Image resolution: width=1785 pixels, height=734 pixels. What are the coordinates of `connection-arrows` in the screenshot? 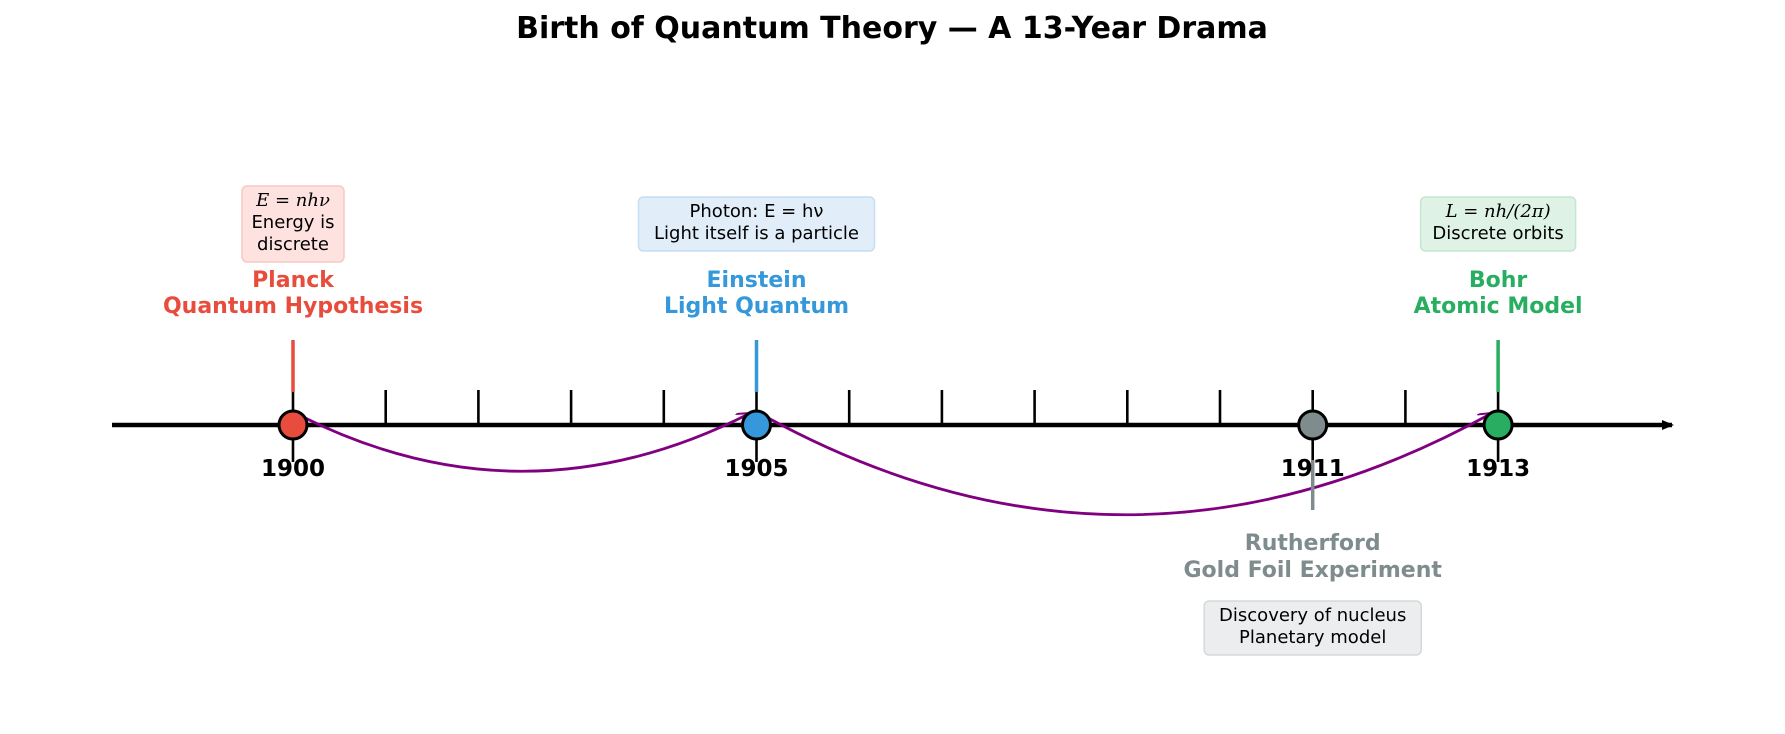 It's located at (896, 464).